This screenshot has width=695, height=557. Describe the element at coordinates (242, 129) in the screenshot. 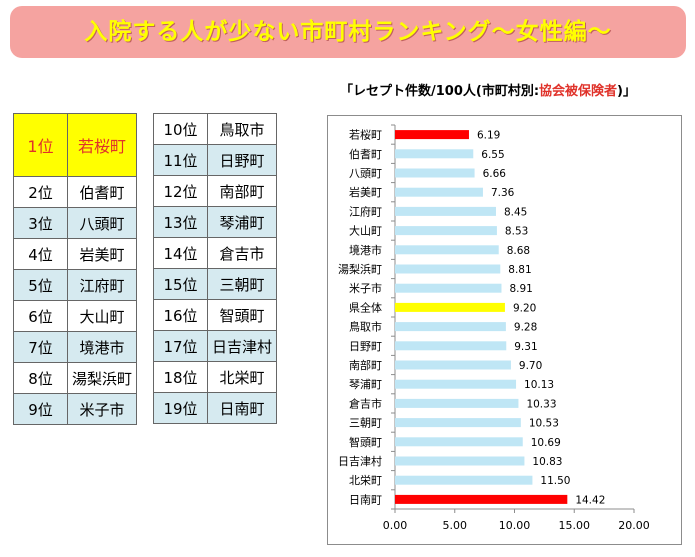

I see `town-name: 鳥取市` at that location.